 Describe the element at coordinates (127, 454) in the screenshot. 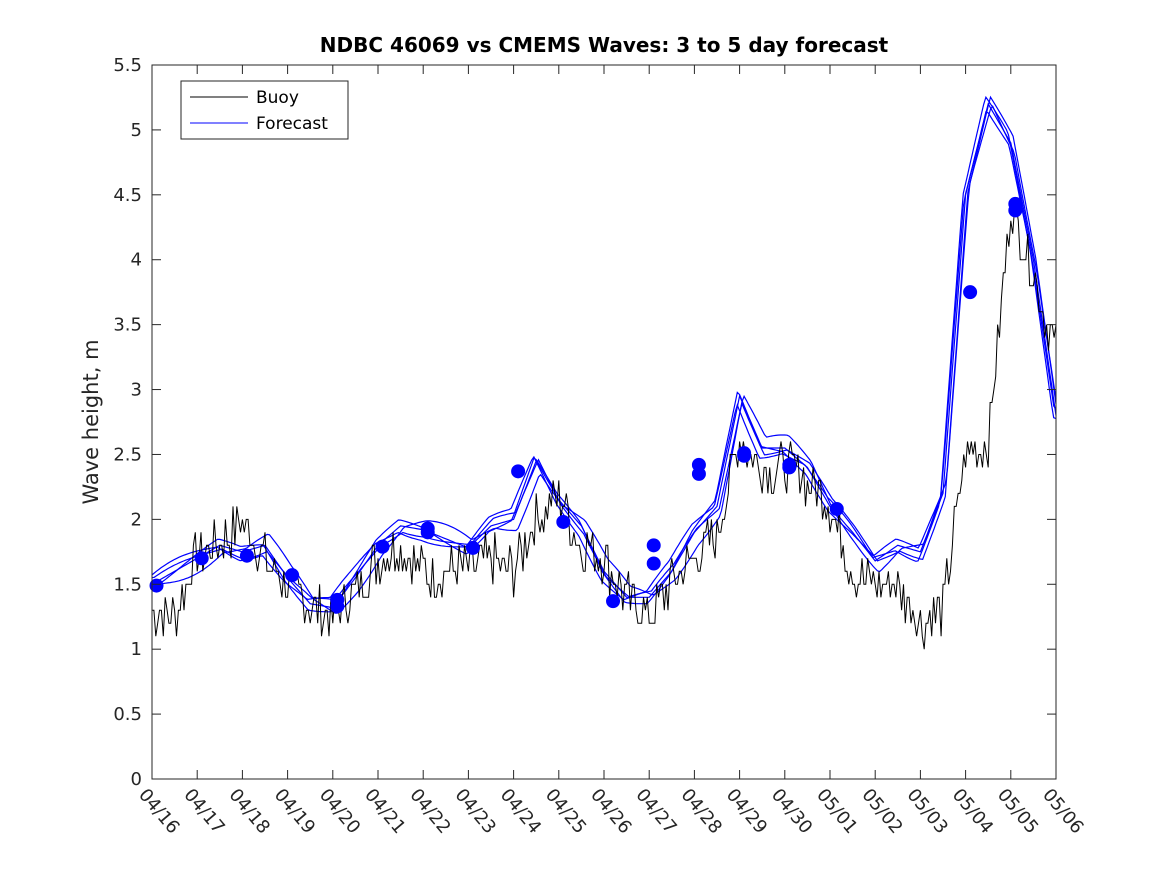

I see `y-tick-label: 2.5` at that location.